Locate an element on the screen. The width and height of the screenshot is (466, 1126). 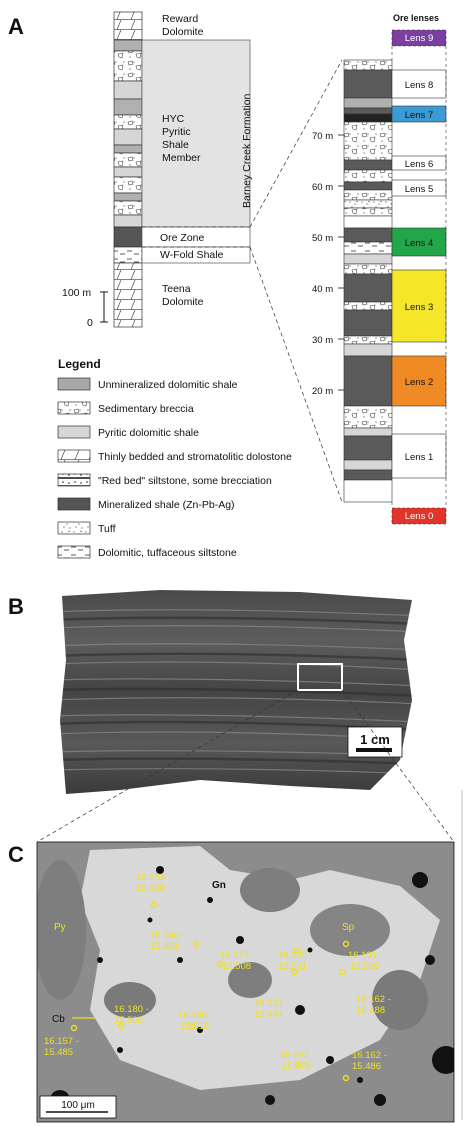
spot-8-a: 16.132 - is located at coordinates (271, 1003).